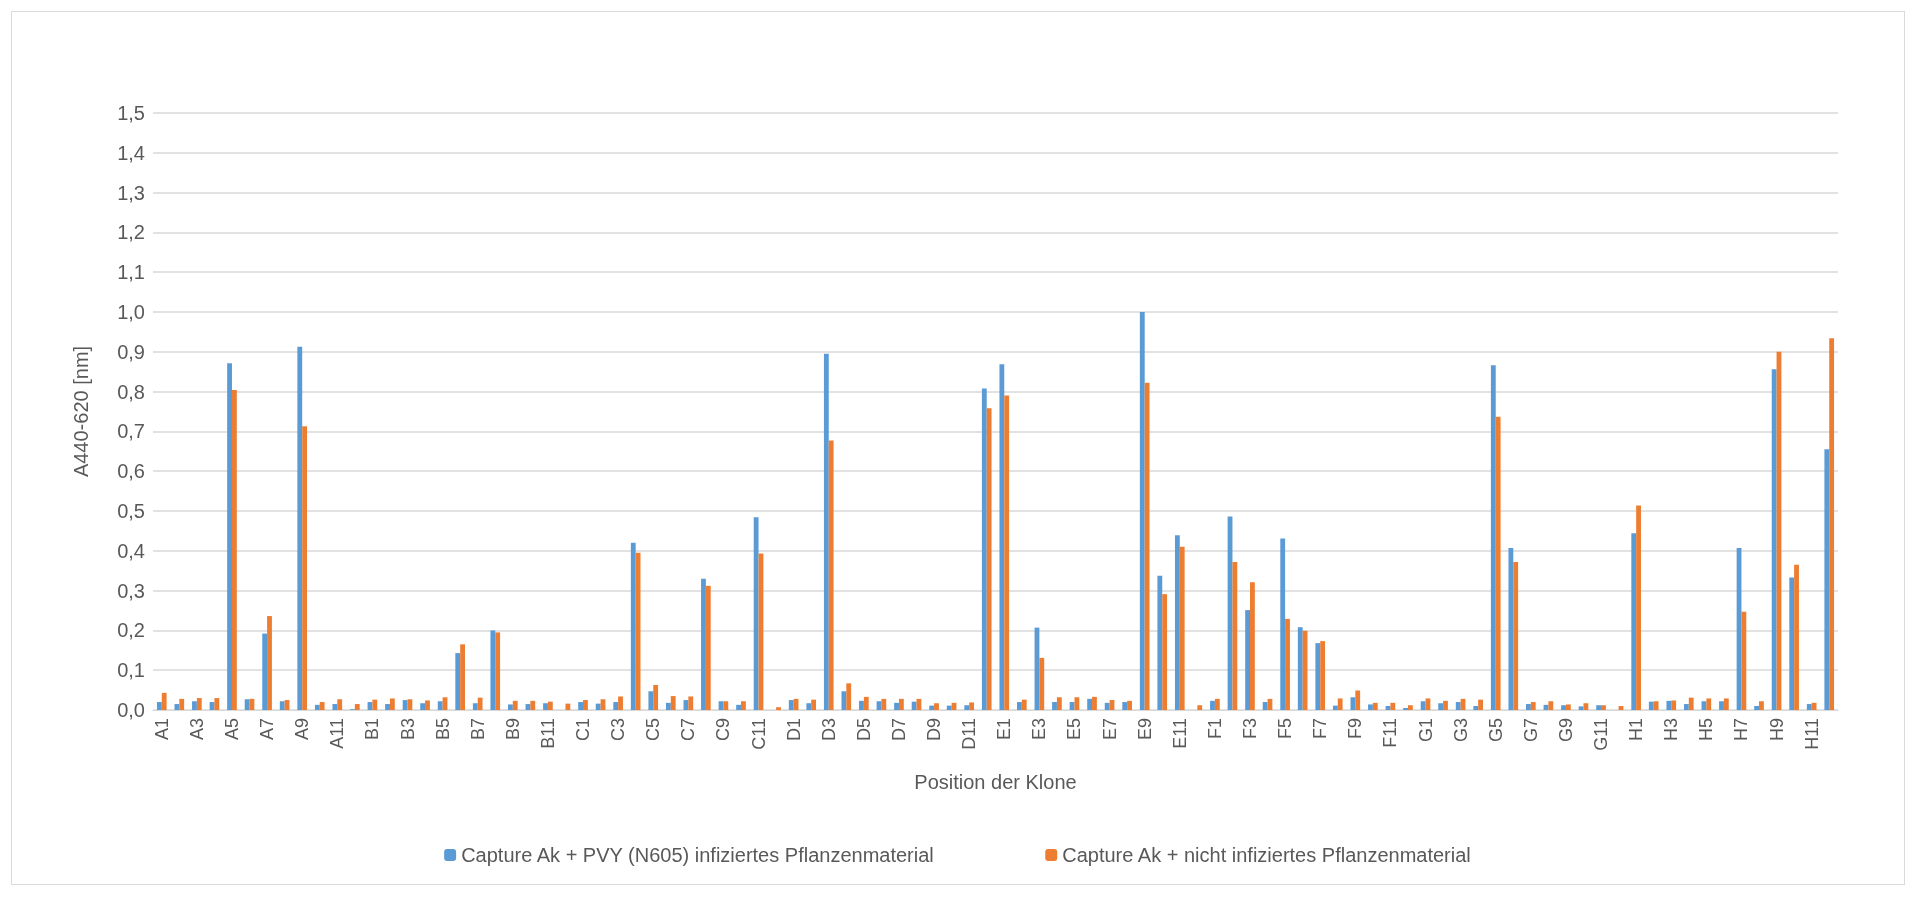  I want to click on x-tick-label: F1, so click(1214, 729).